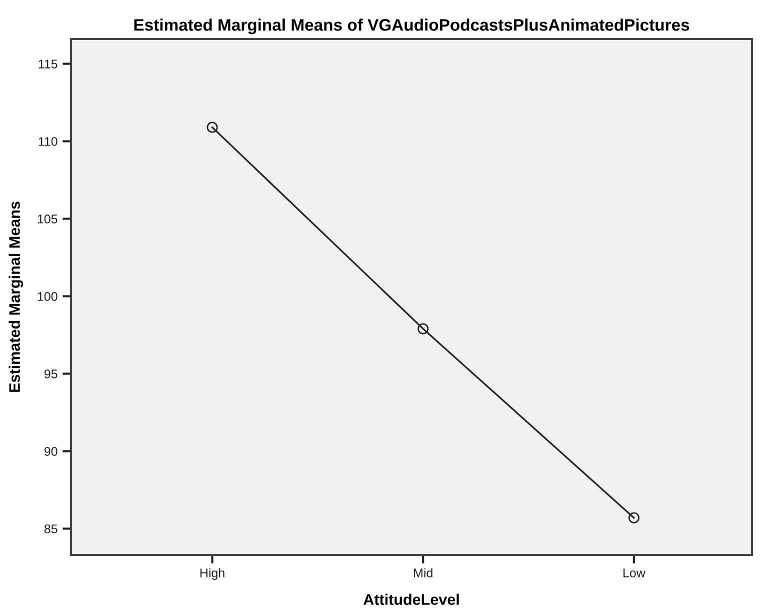 This screenshot has height=610, width=767. Describe the element at coordinates (51, 451) in the screenshot. I see `y-tick-label: 90` at that location.